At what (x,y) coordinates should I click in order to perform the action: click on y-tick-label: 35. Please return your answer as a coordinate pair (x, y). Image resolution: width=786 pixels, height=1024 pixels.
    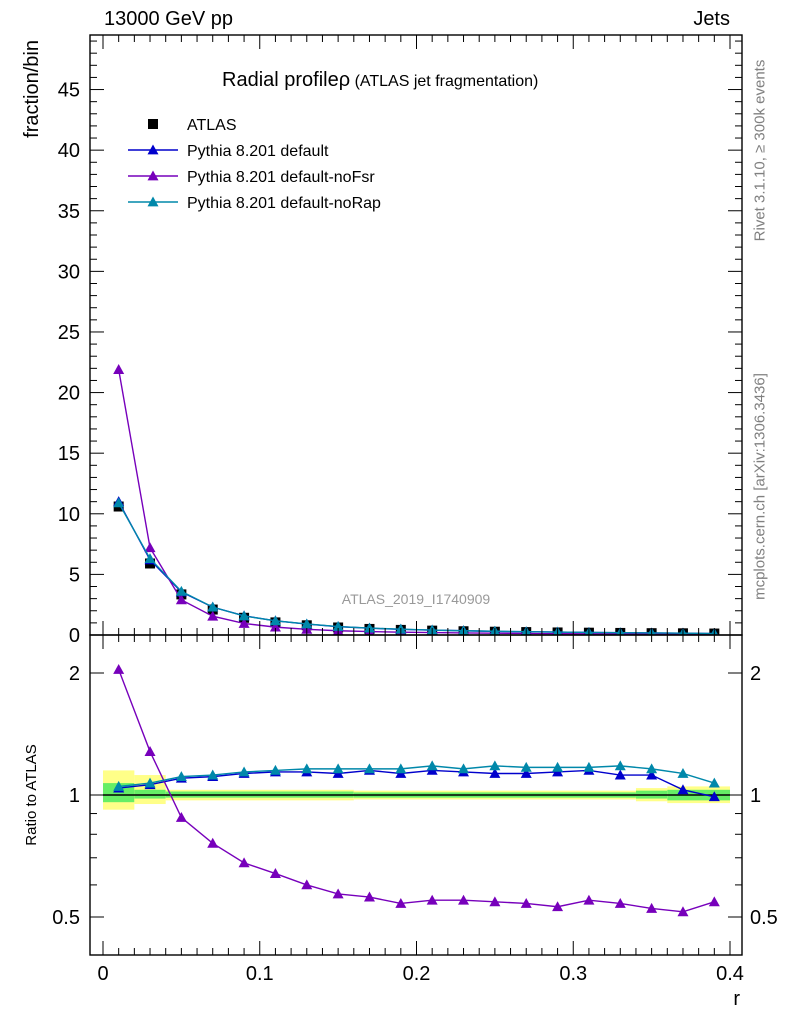
    Looking at the image, I should click on (69, 212).